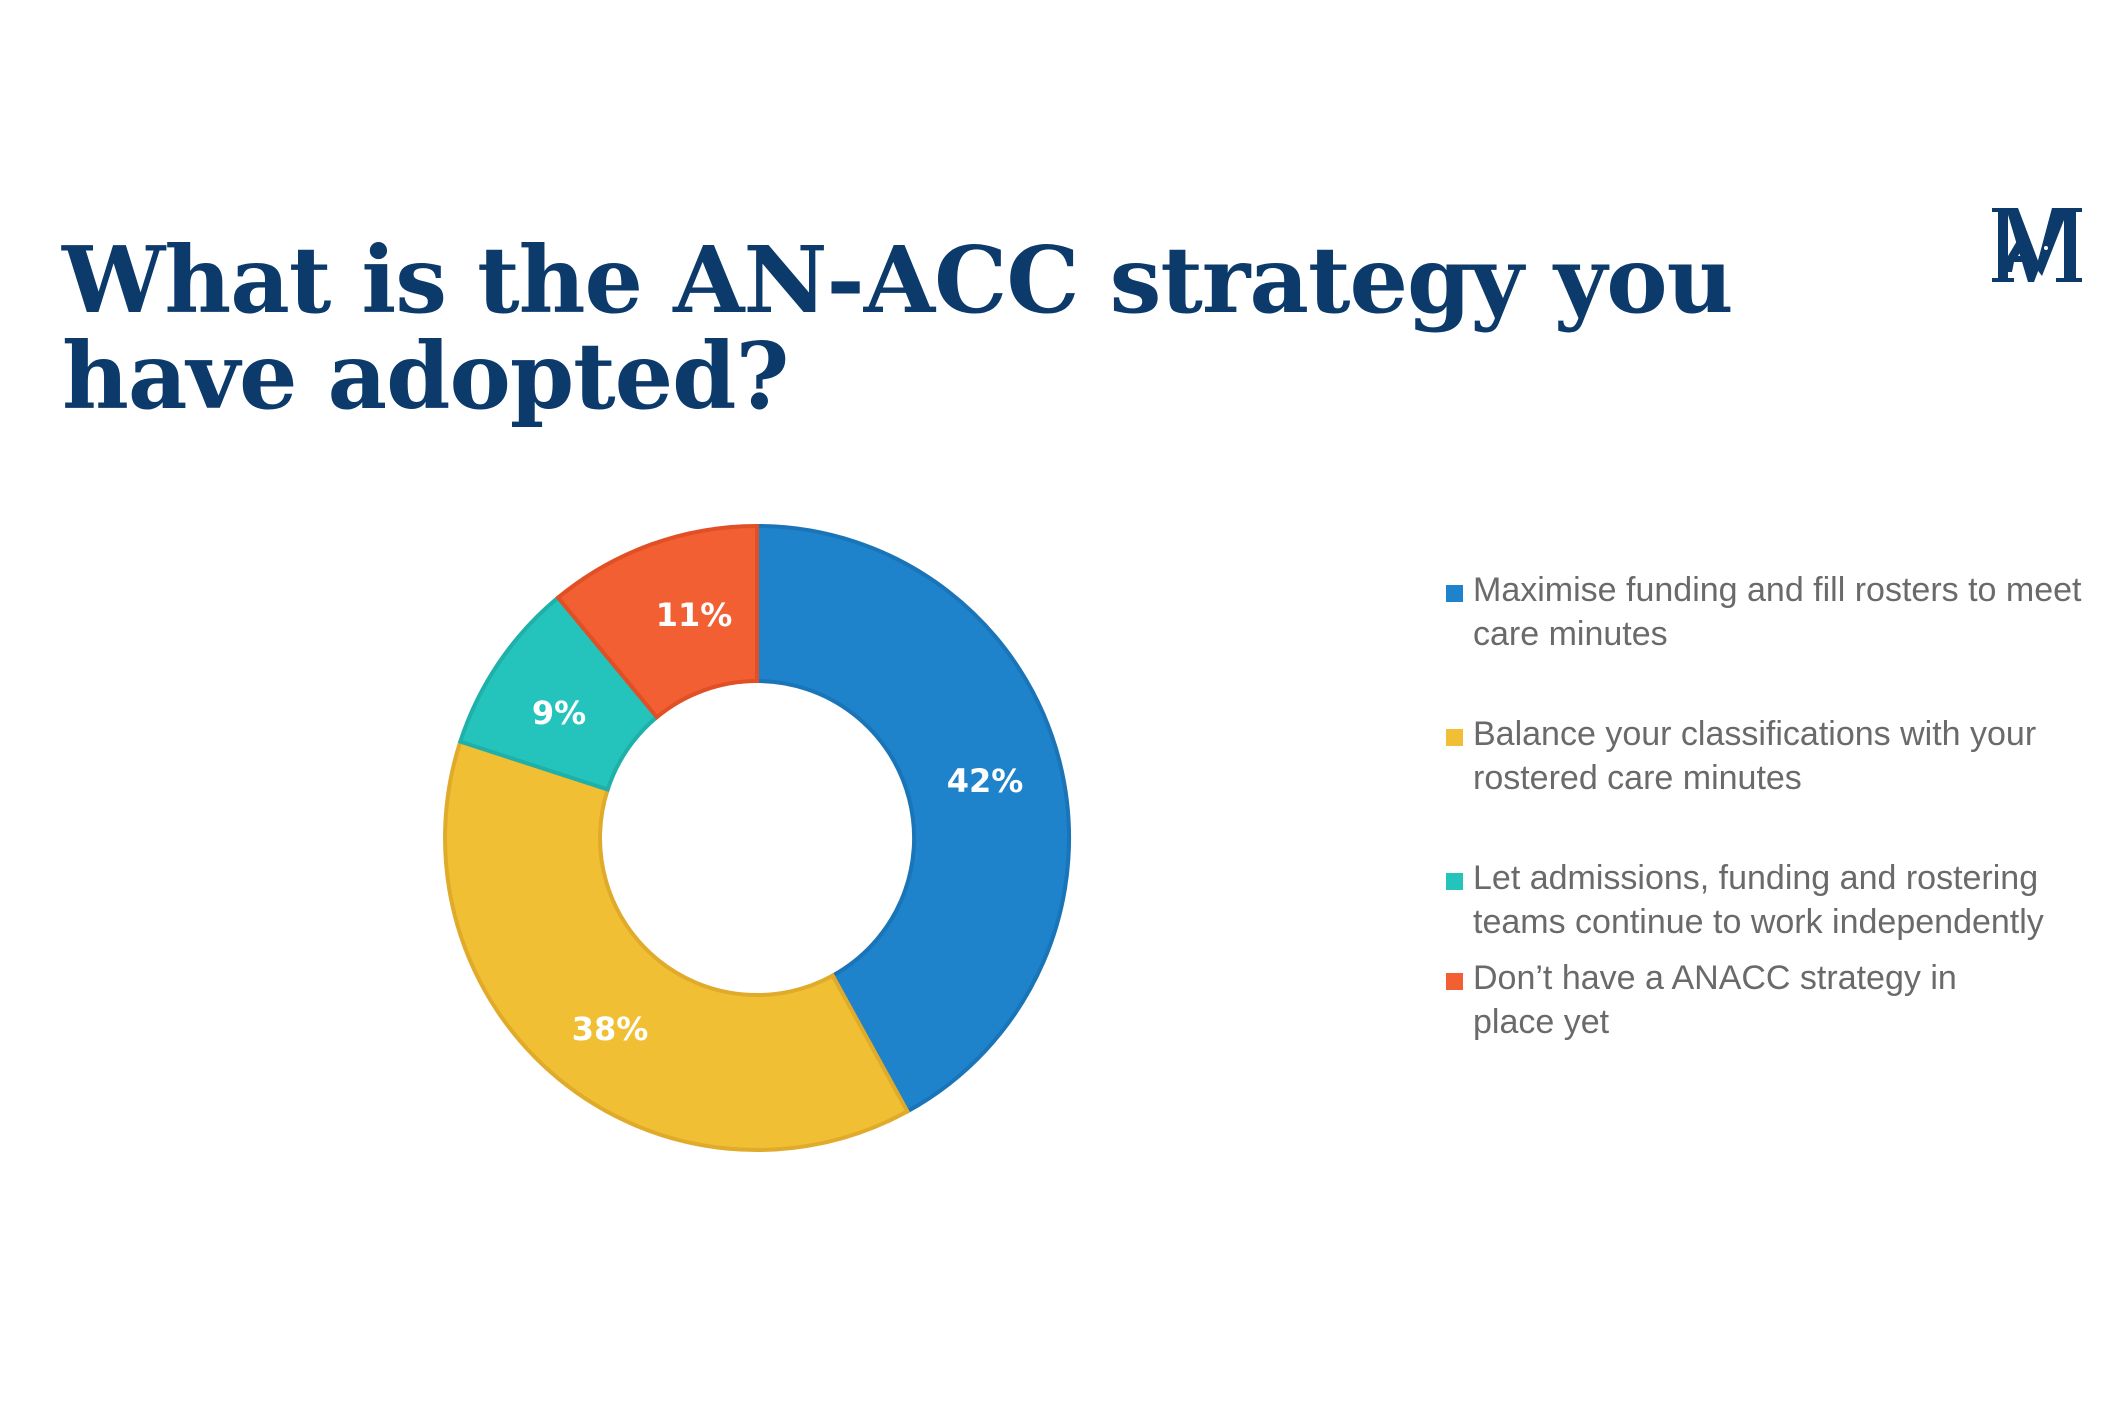 The width and height of the screenshot is (2121, 1414). What do you see at coordinates (677, 946) in the screenshot?
I see `slice-balance-classifications` at bounding box center [677, 946].